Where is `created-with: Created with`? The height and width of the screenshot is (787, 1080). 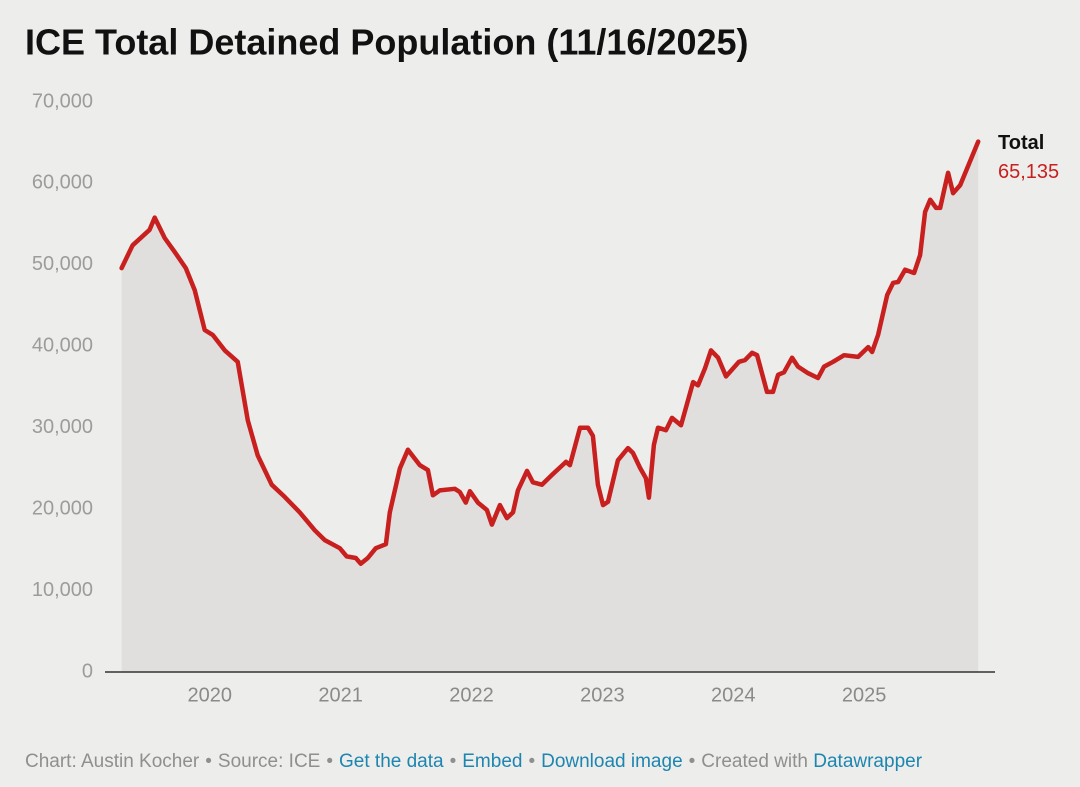 created-with: Created with is located at coordinates (754, 761).